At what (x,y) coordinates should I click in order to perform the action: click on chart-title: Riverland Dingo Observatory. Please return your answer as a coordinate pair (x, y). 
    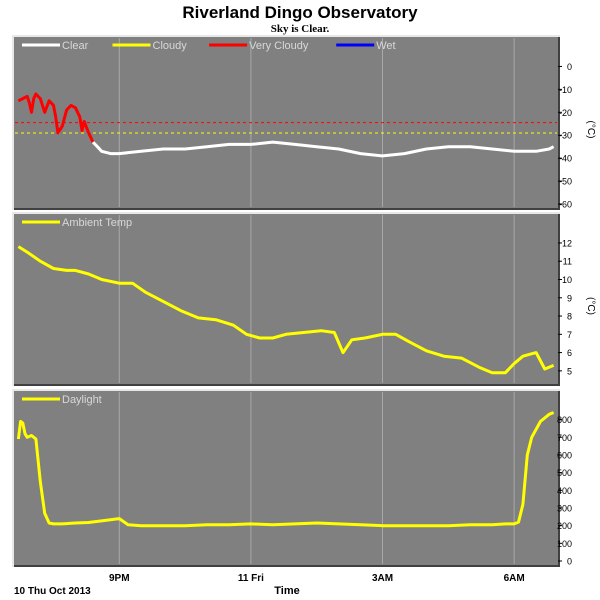
    Looking at the image, I should click on (300, 12).